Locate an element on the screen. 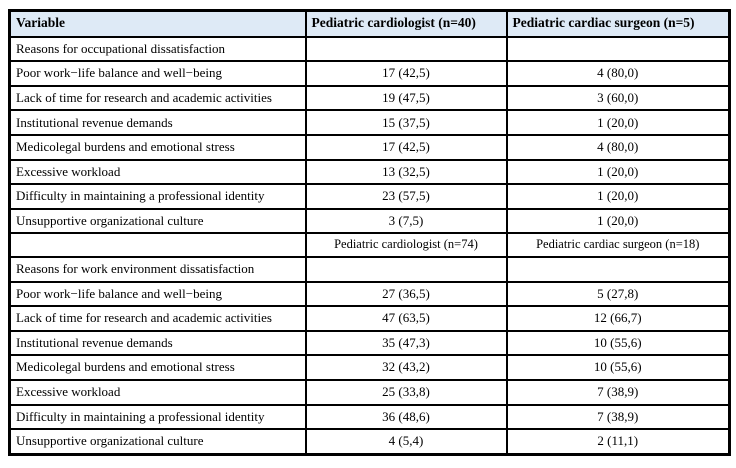 The width and height of the screenshot is (736, 468). cell-cardiologist-value: 19 (47,5) is located at coordinates (406, 98).